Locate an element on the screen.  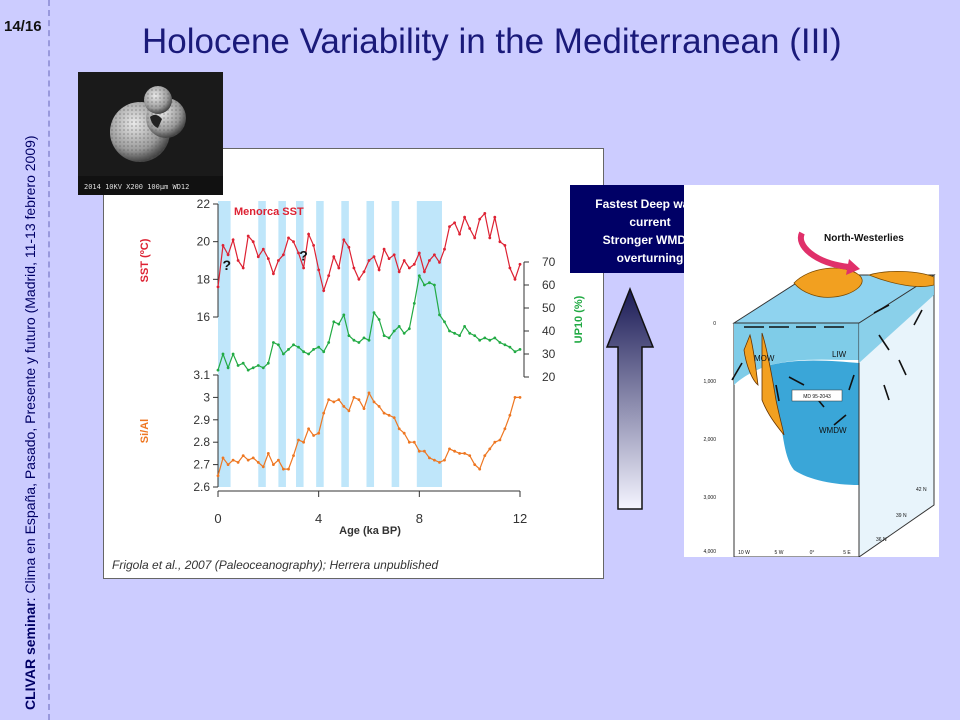
label-mow: MOW is located at coordinates (764, 358).